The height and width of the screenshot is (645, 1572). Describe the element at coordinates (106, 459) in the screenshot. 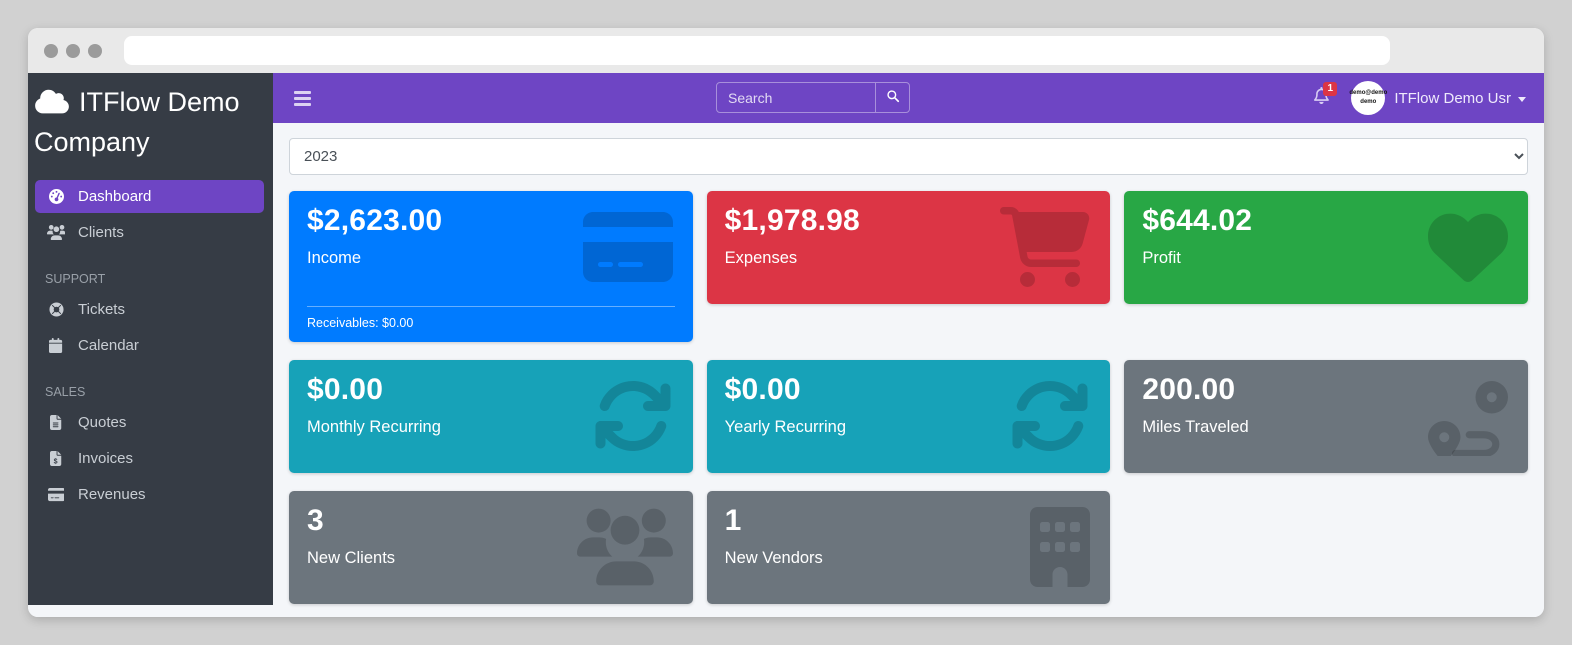

I see `sidebar-item-label: Invoices` at that location.